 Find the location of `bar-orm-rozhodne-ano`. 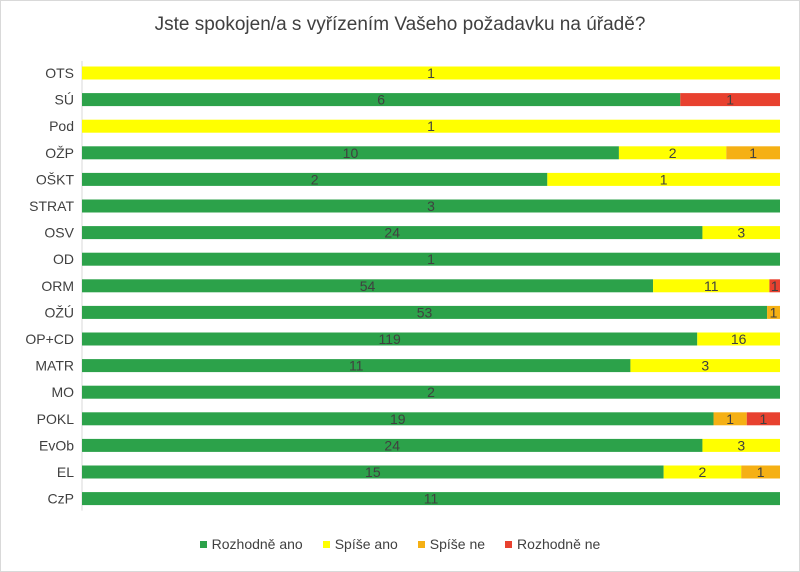

bar-orm-rozhodne-ano is located at coordinates (368, 286).